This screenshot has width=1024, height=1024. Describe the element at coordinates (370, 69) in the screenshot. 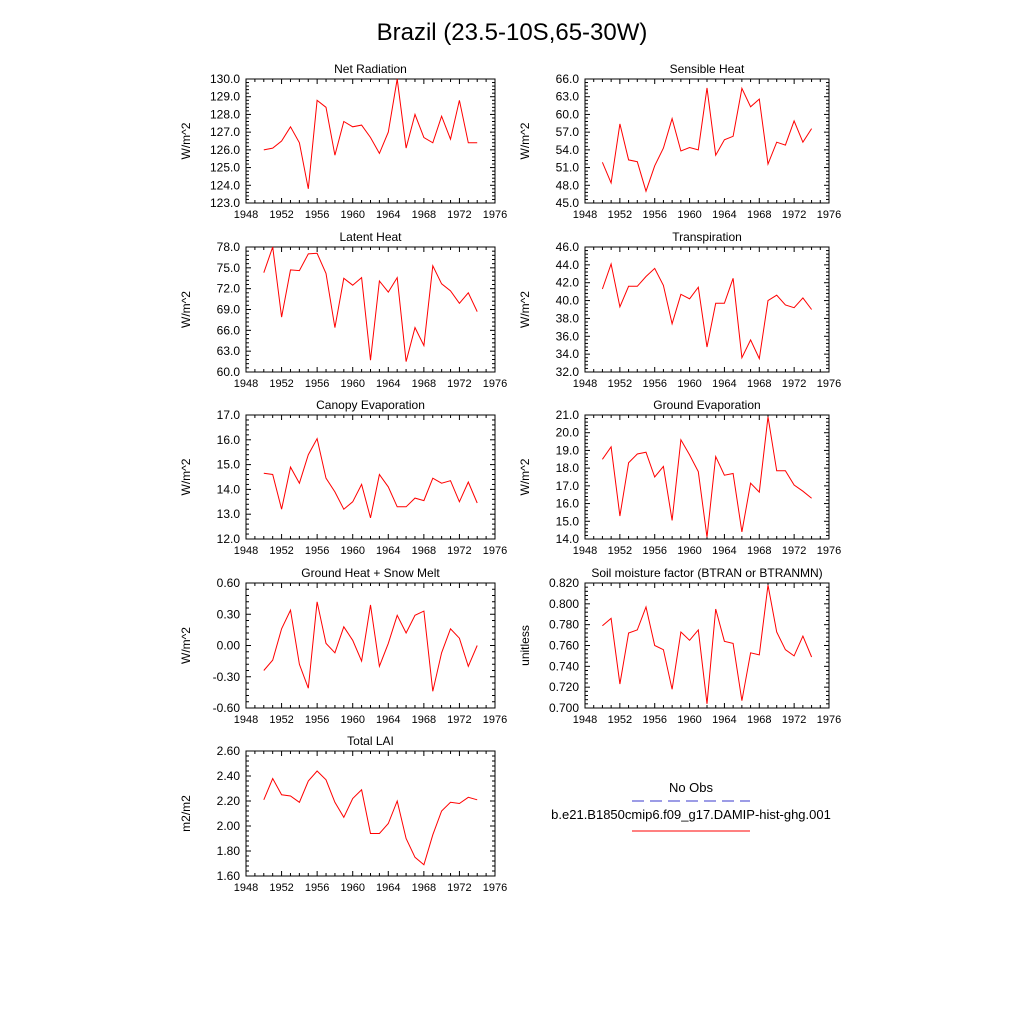

I see `panel-title: Net Radiation` at that location.